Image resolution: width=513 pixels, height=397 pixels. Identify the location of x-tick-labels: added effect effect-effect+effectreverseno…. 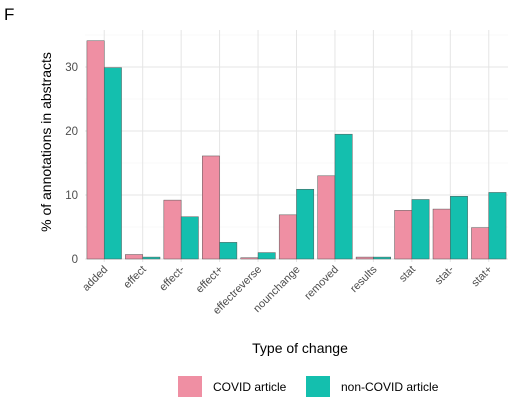
(287, 290).